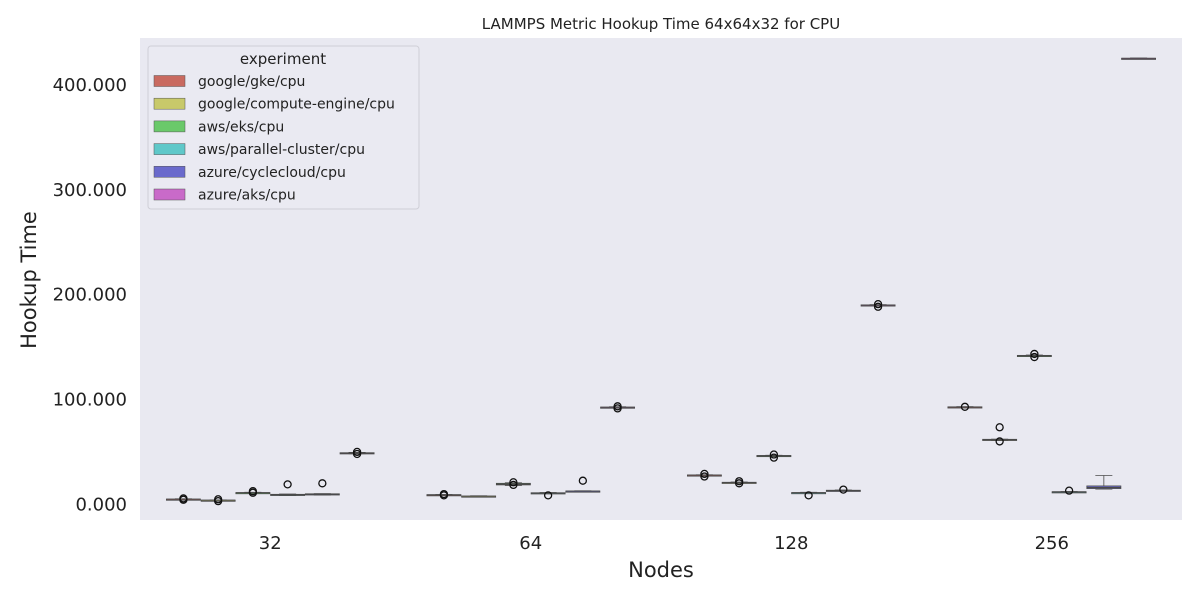 Image resolution: width=1200 pixels, height=600 pixels. Describe the element at coordinates (661, 570) in the screenshot. I see `x-axis-label: Nodes` at that location.